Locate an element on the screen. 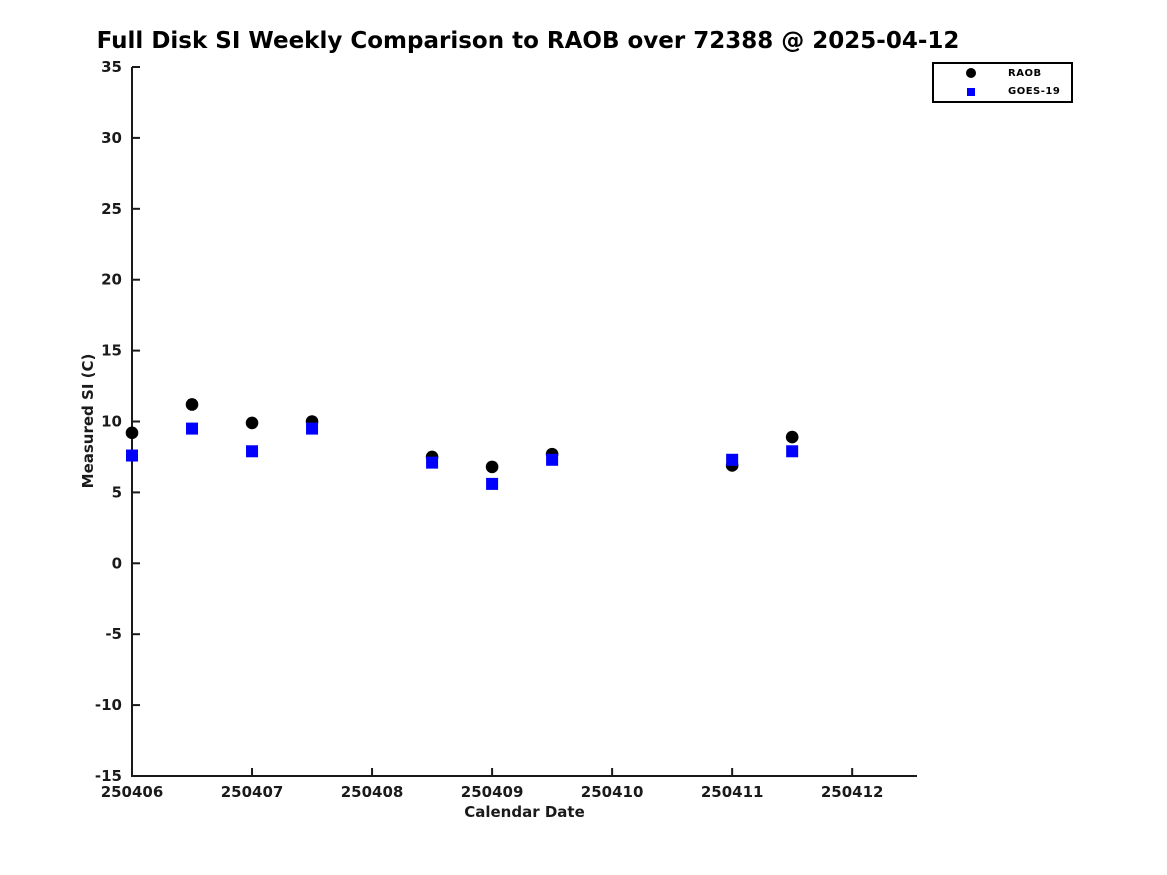 The image size is (1167, 875). y-tick-label: -5 is located at coordinates (113, 634).